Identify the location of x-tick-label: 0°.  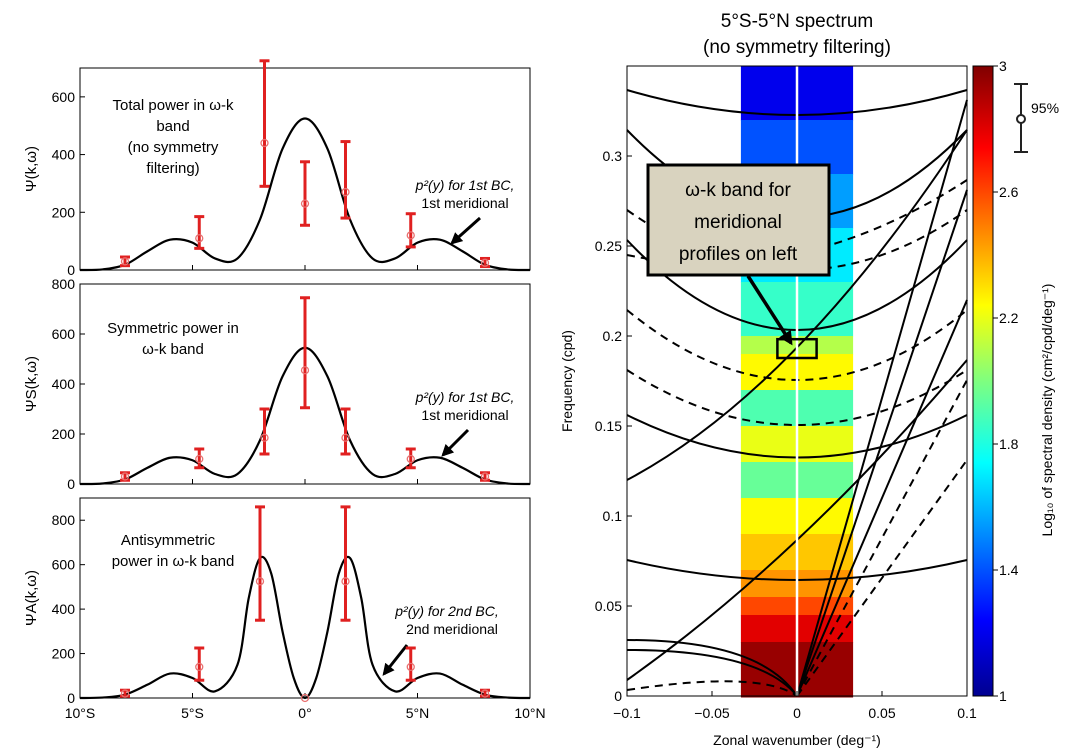
(304, 713).